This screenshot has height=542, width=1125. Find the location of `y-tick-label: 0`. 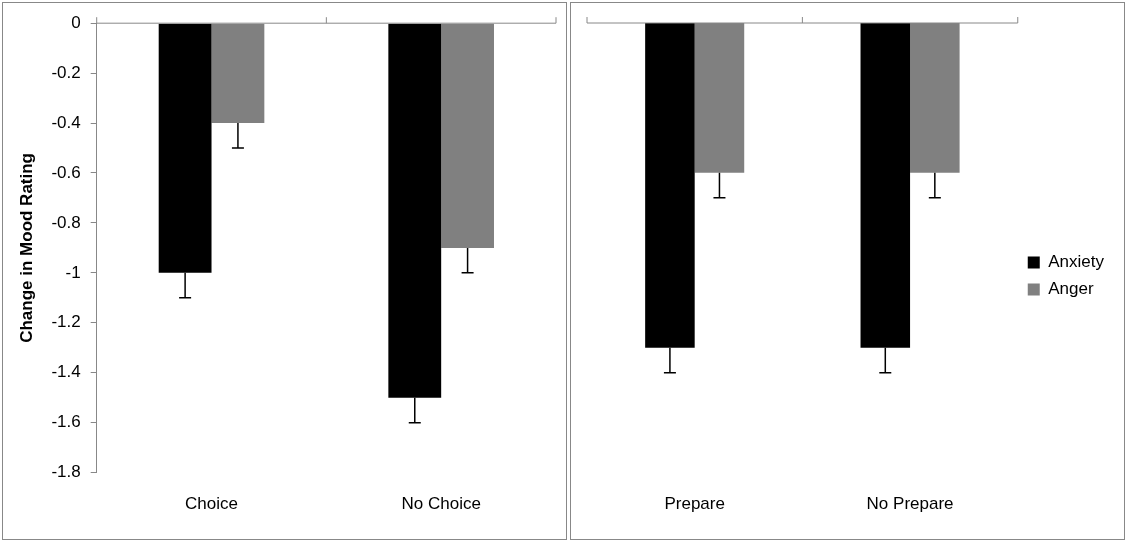

y-tick-label: 0 is located at coordinates (76, 22).